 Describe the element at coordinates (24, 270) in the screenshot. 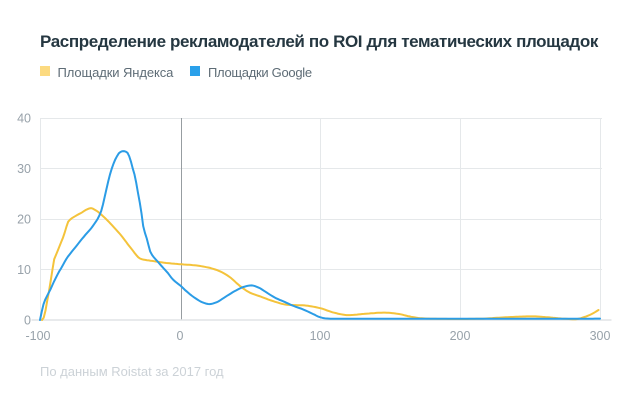

I see `svg-text: 10` at that location.